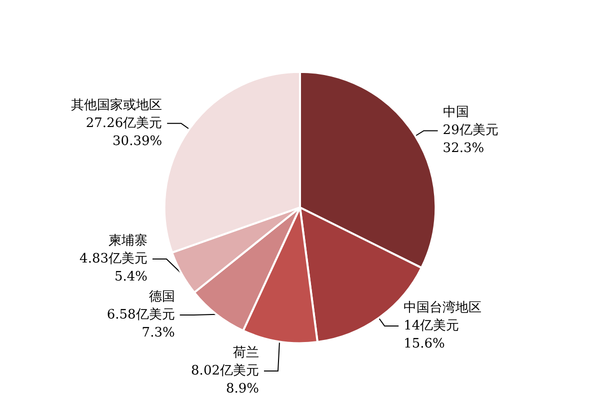 Image resolution: width=600 pixels, height=399 pixels. Describe the element at coordinates (245, 353) in the screenshot. I see `slice-label: 荷兰` at that location.